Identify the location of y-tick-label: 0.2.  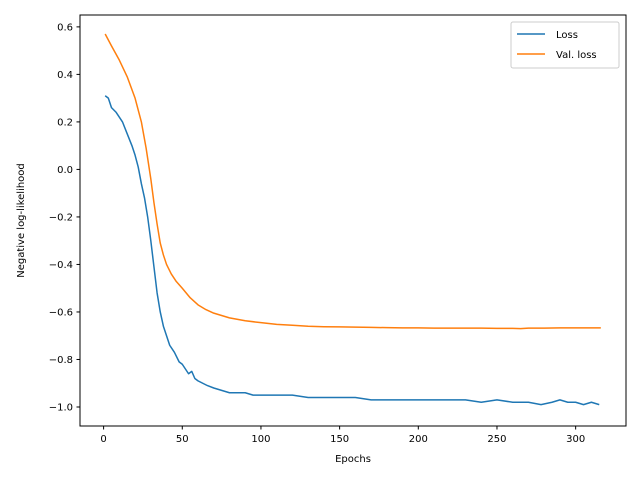
(65, 122).